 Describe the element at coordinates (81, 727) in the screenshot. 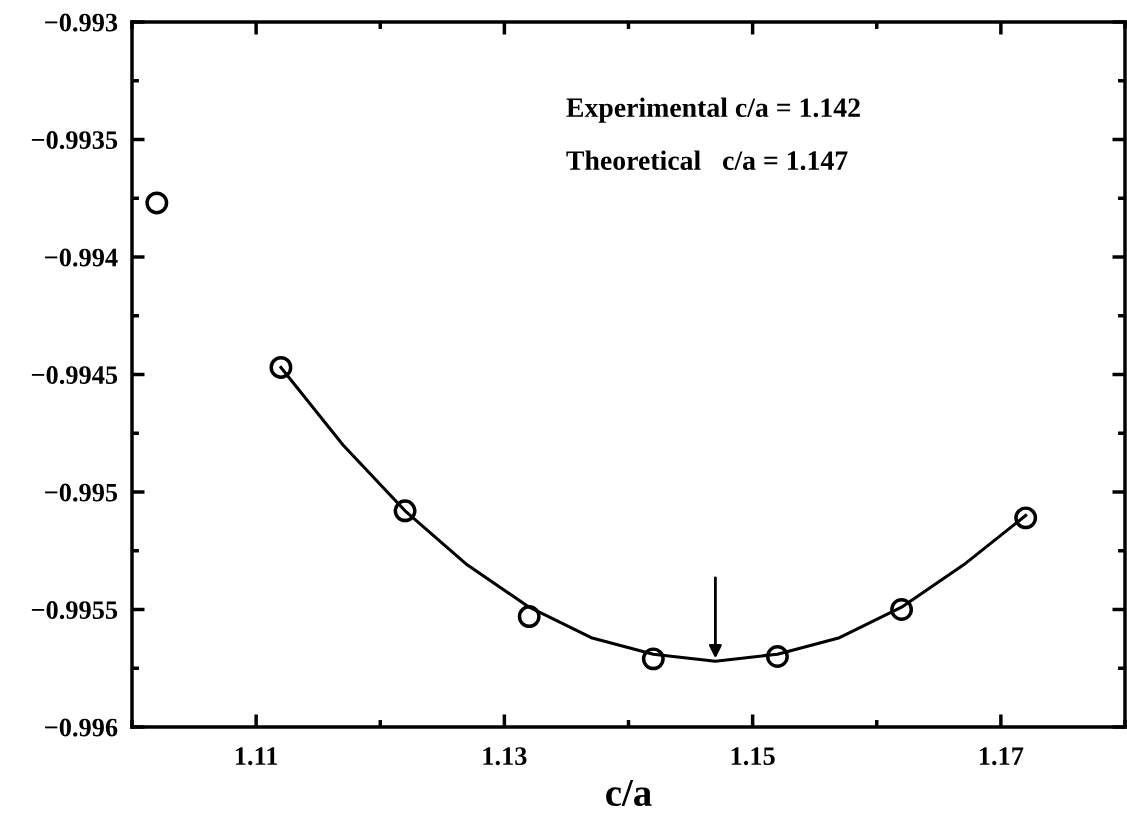

I see `y-tick-label: −0.996` at that location.